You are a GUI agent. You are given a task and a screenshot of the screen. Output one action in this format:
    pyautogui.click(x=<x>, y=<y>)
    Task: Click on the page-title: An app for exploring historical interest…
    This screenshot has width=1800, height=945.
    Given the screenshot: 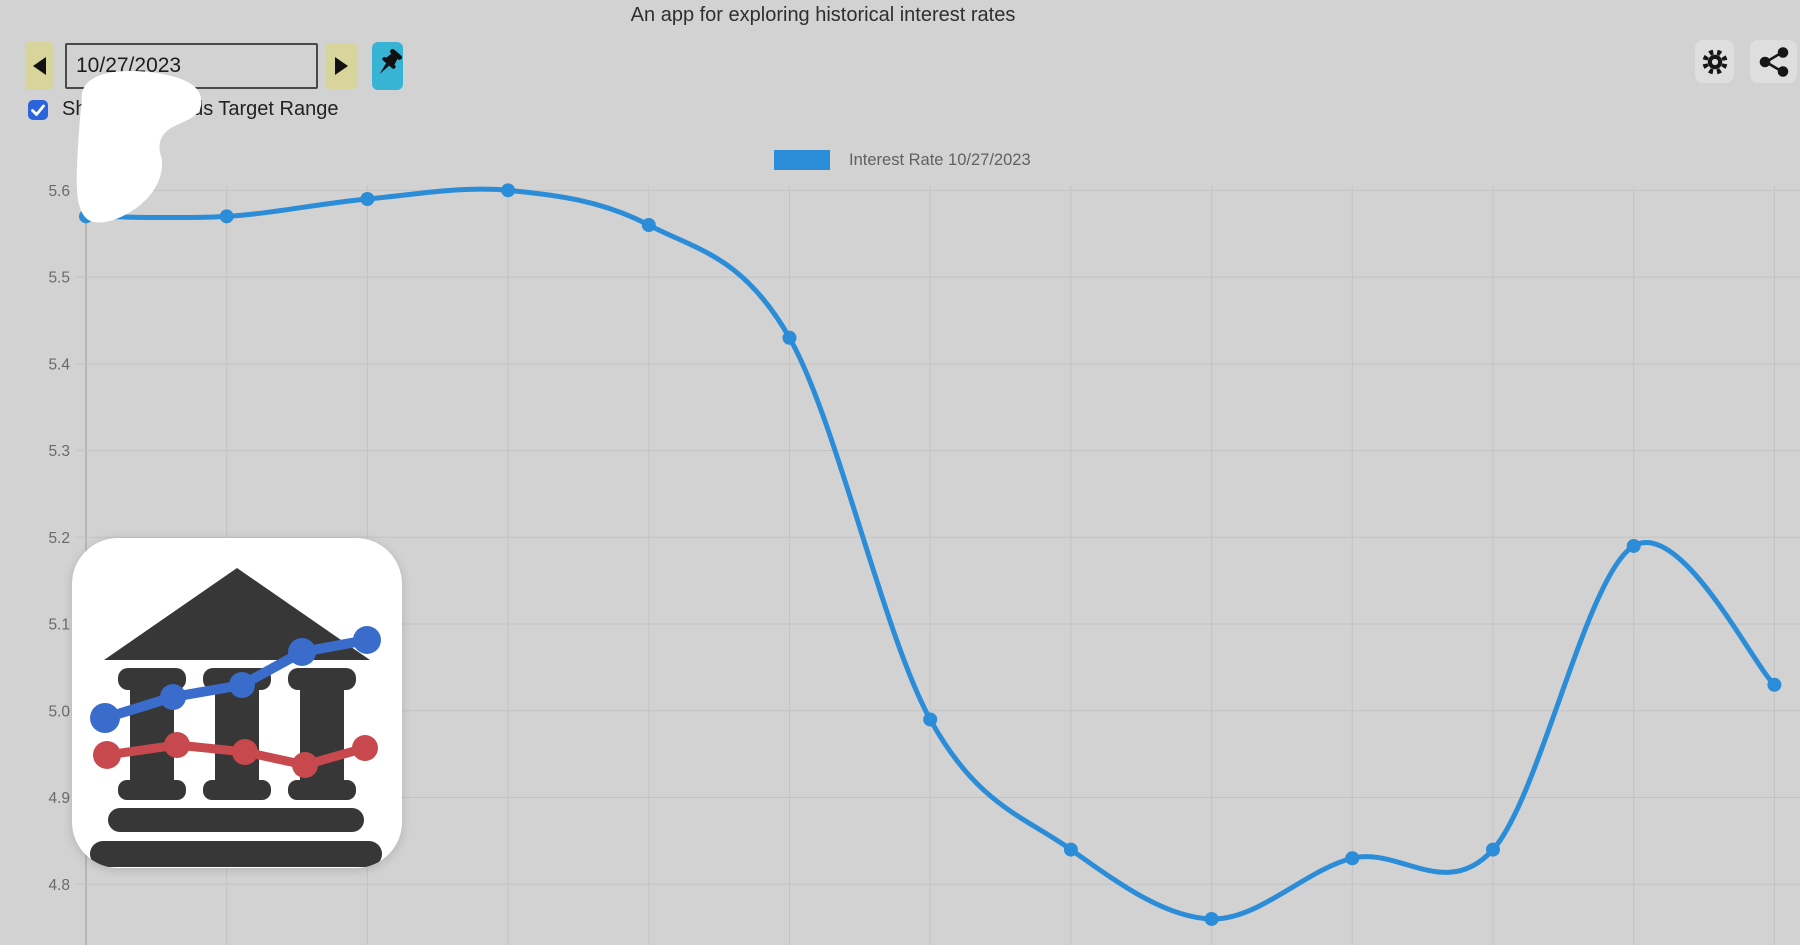 What is the action you would take?
    pyautogui.click(x=823, y=15)
    